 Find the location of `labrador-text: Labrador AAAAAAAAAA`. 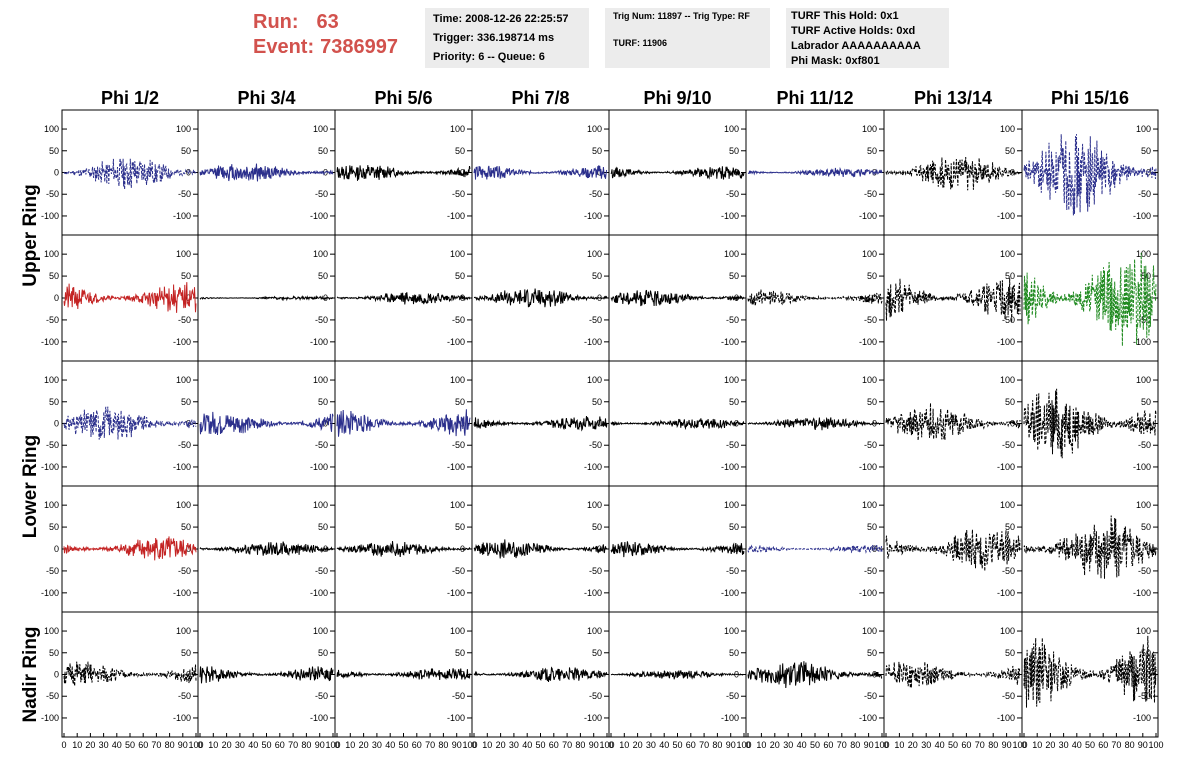

labrador-text: Labrador AAAAAAAAAA is located at coordinates (856, 46).